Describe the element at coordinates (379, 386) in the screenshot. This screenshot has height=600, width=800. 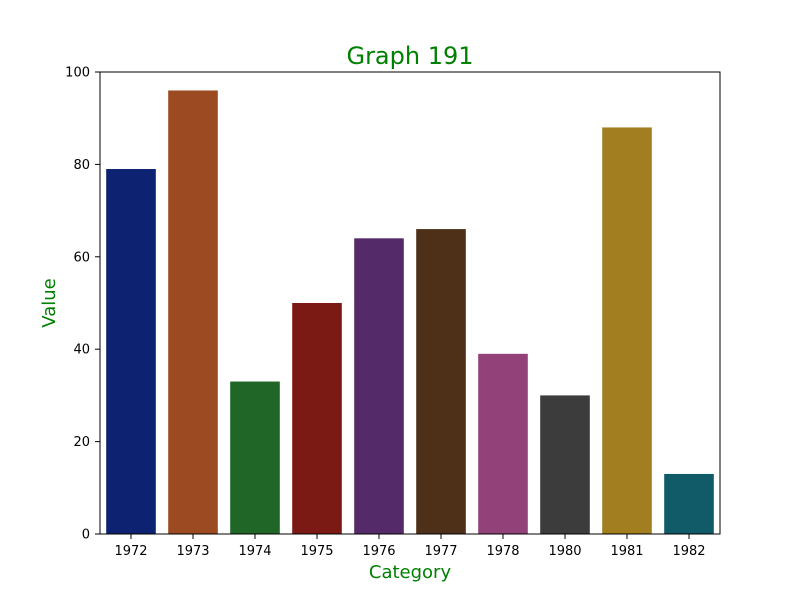
I see `bar-1976` at that location.